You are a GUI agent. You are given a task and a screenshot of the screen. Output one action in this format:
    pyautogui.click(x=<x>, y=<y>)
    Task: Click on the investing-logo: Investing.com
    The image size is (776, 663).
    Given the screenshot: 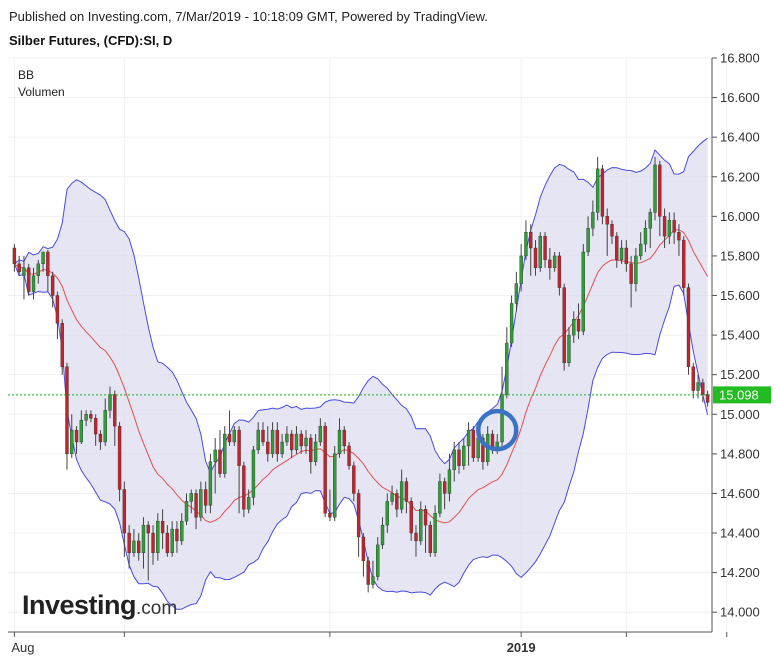 What is the action you would take?
    pyautogui.click(x=100, y=605)
    